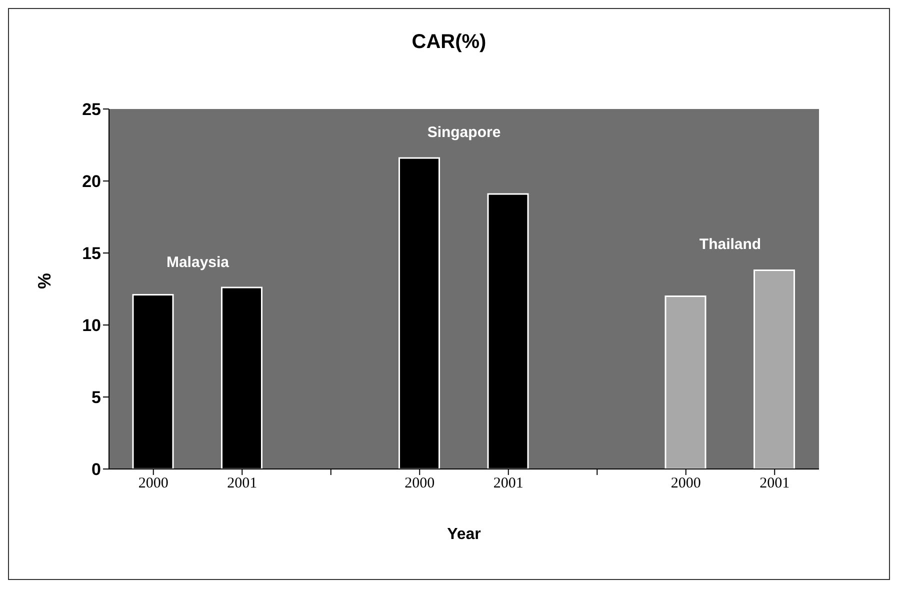 This screenshot has height=607, width=914. What do you see at coordinates (96, 470) in the screenshot?
I see `y-tick-label: 0` at bounding box center [96, 470].